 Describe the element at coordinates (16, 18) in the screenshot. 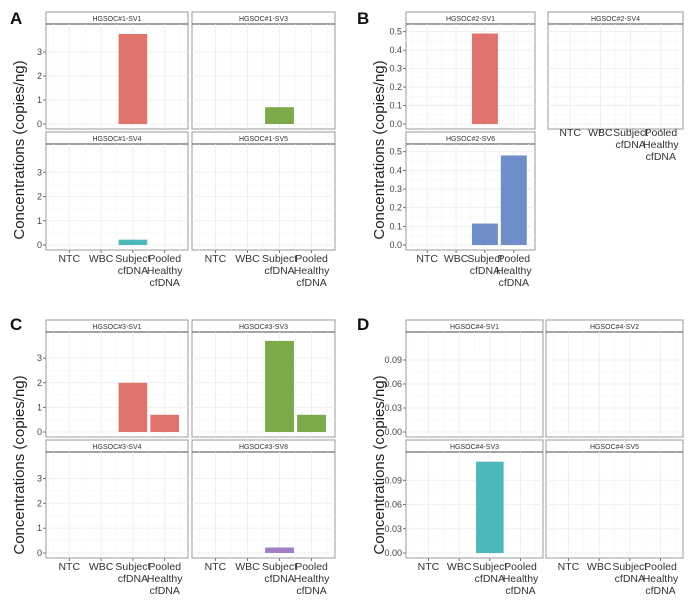

I see `panel-letter: A` at that location.